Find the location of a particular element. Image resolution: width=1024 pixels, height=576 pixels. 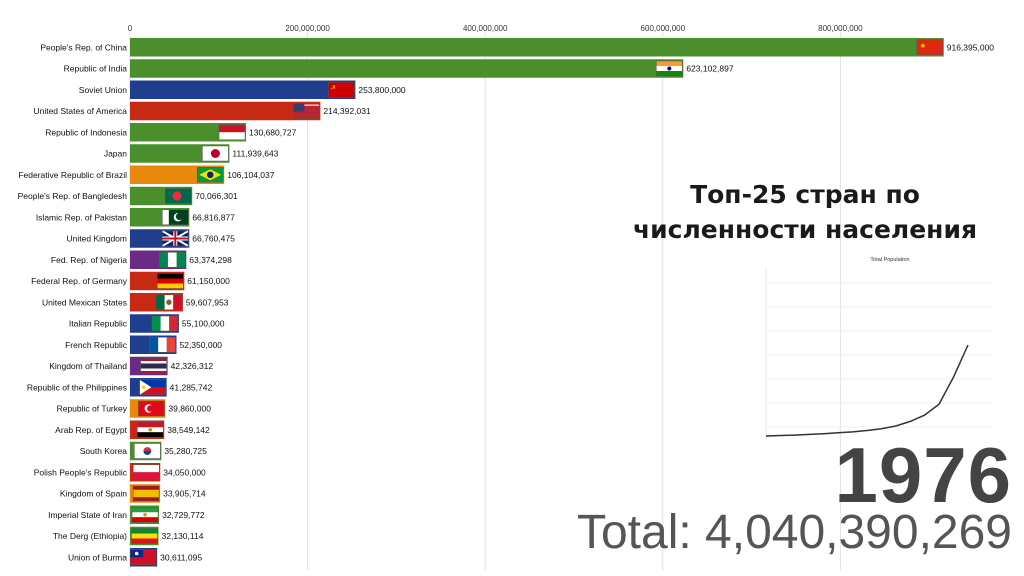

country-label: Imperial State of Iran is located at coordinates (87, 515).